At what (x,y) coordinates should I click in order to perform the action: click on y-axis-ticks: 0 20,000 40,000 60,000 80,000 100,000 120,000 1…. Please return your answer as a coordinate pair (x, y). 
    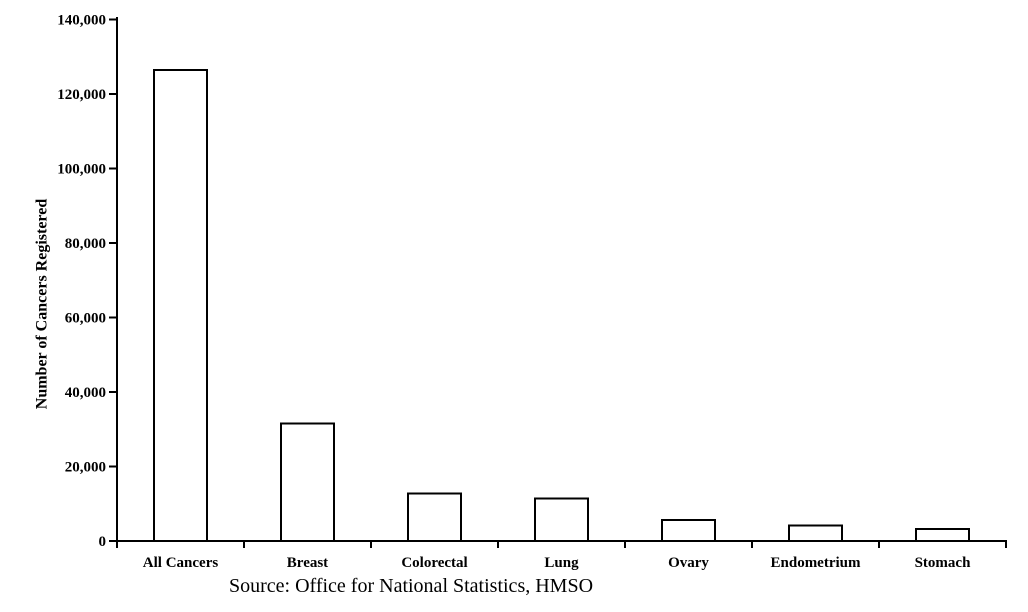
    Looking at the image, I should click on (87, 281).